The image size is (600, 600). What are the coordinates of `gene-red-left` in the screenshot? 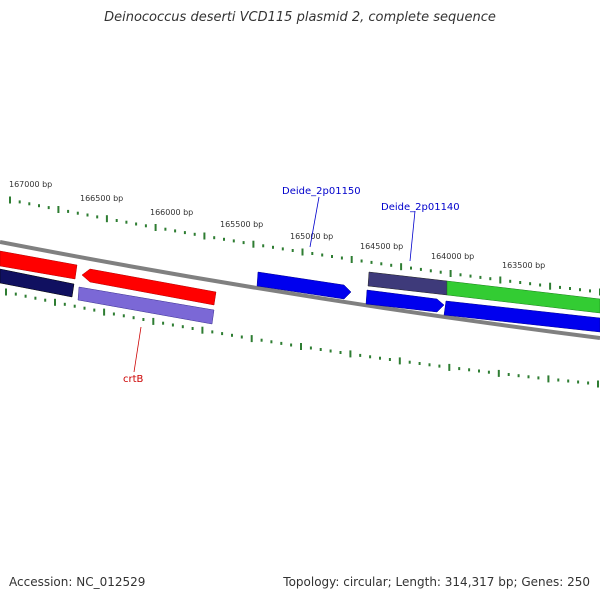 It's located at (39, 265).